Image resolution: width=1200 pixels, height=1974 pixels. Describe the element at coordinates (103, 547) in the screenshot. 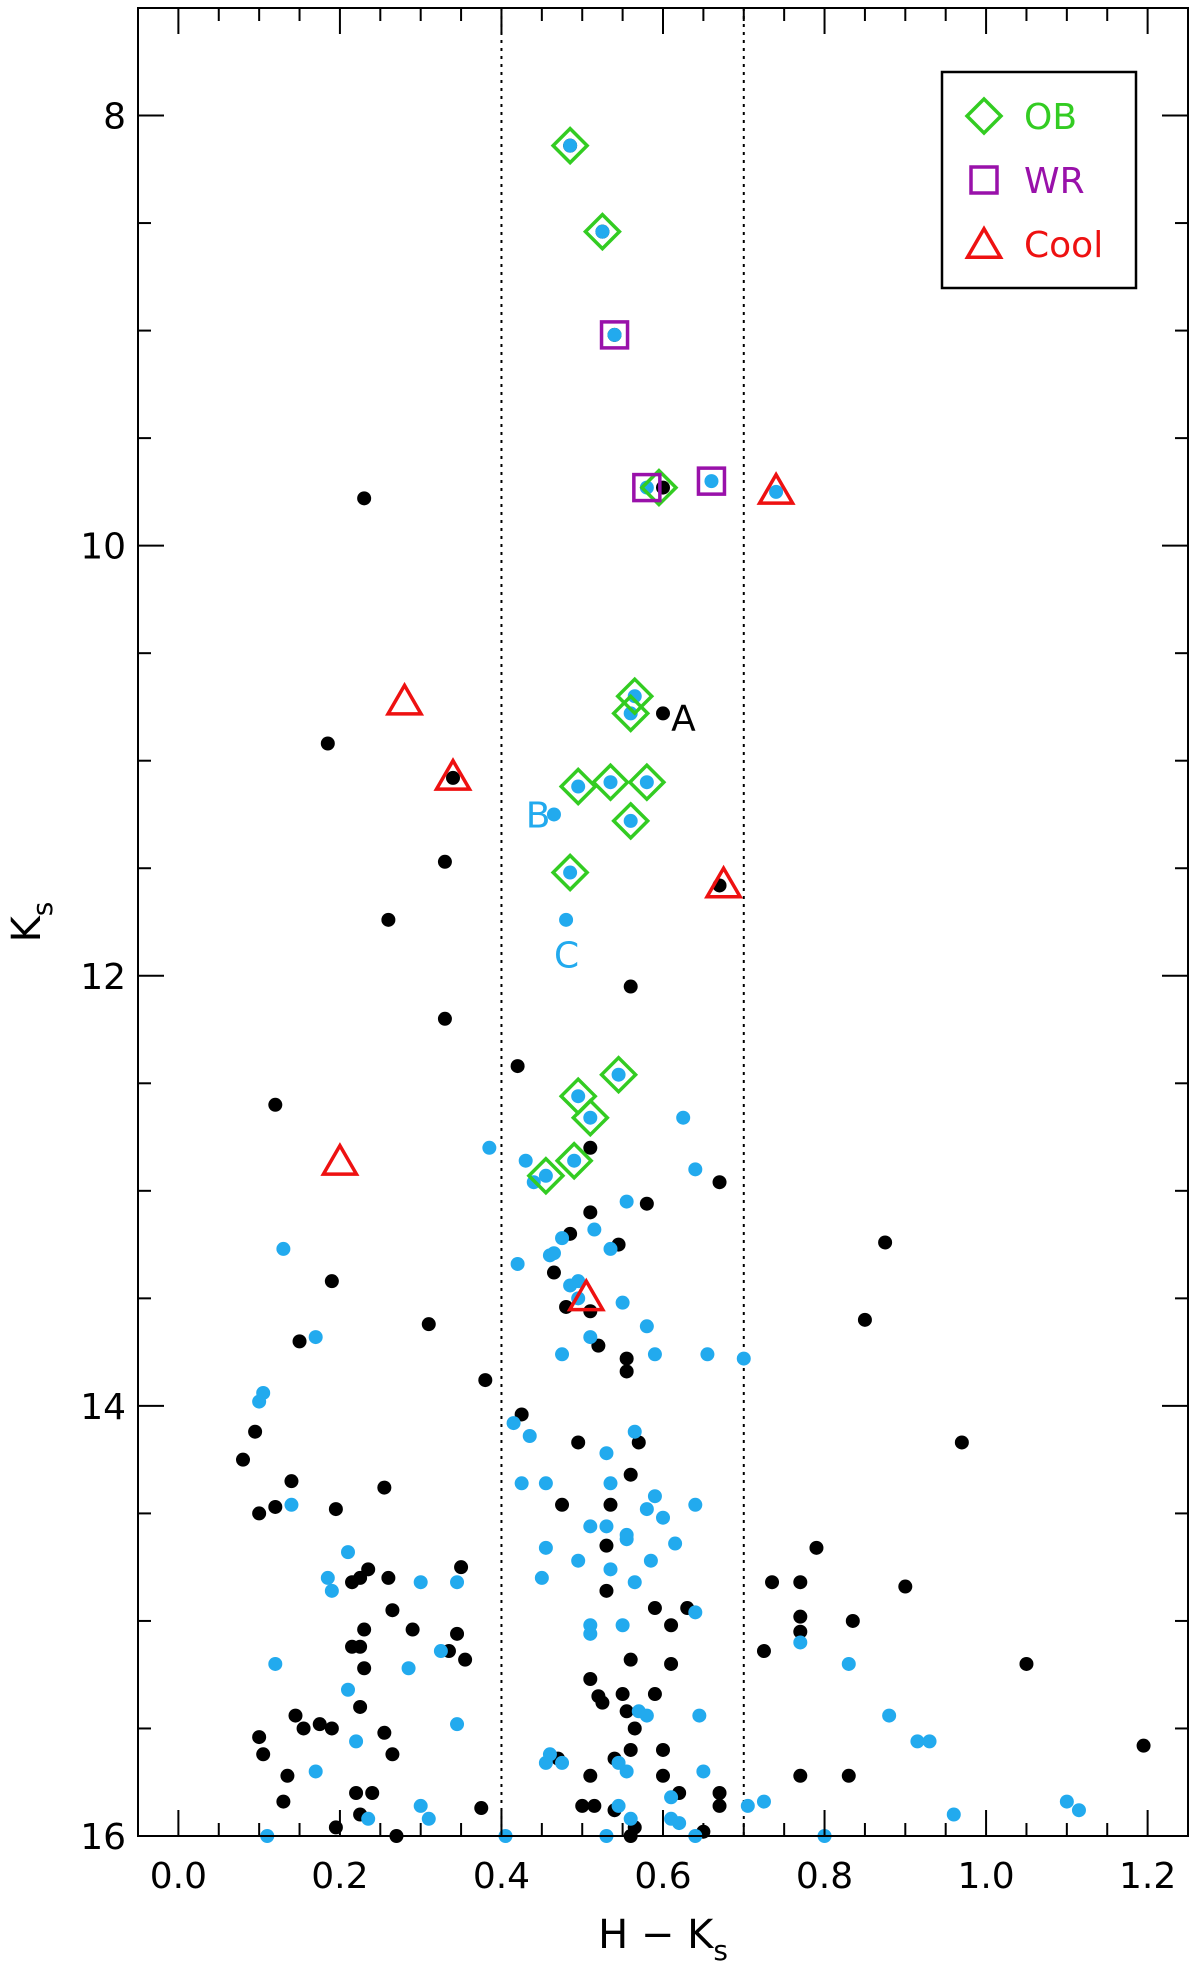

I see `y-tick-label: 10` at that location.